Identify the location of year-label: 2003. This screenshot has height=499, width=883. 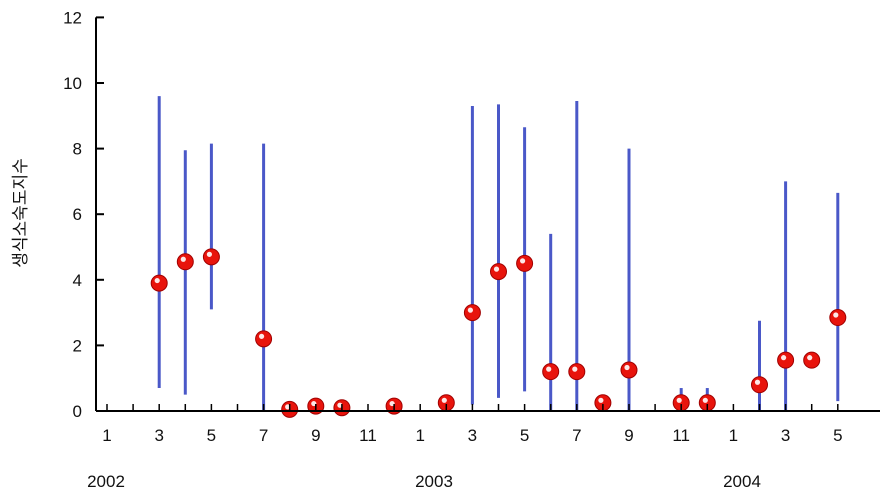
(434, 481).